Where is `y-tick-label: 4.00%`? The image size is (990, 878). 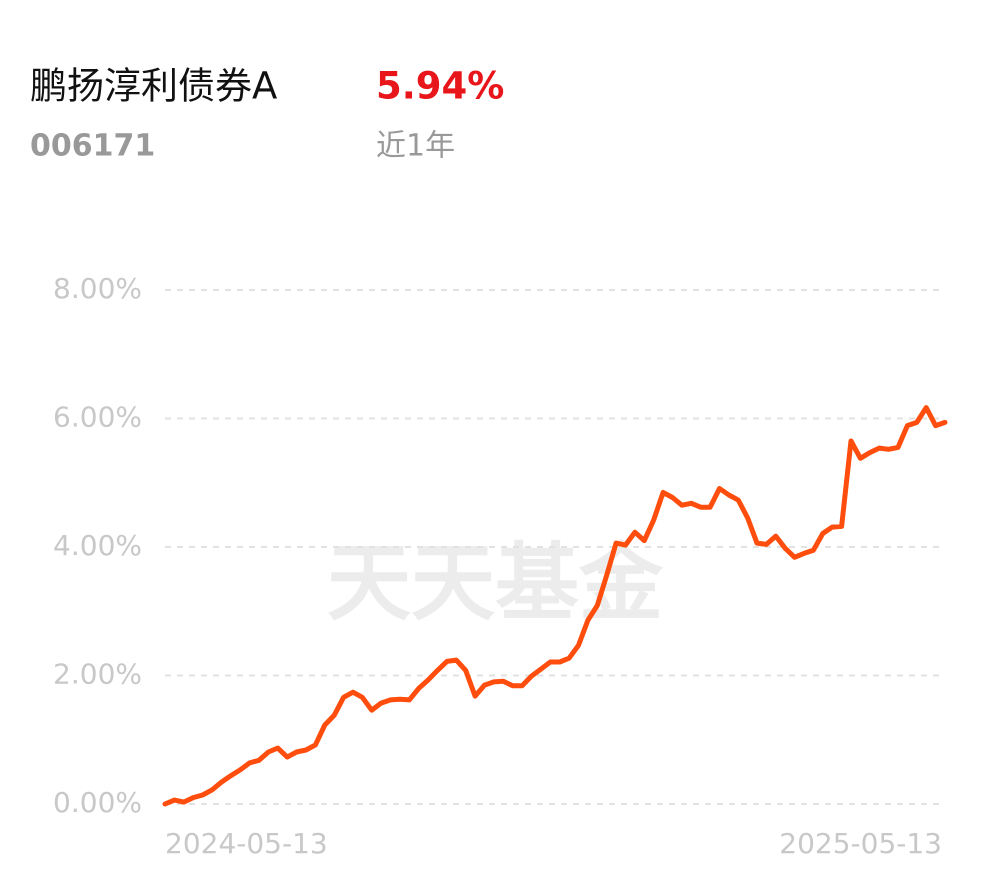
y-tick-label: 4.00% is located at coordinates (97, 545).